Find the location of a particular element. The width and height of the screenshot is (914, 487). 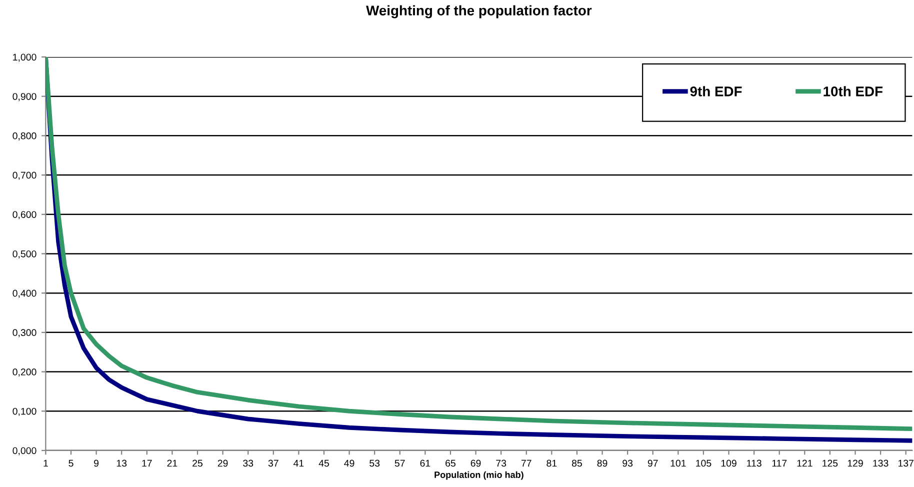

x-tick-label: 37 is located at coordinates (273, 463).